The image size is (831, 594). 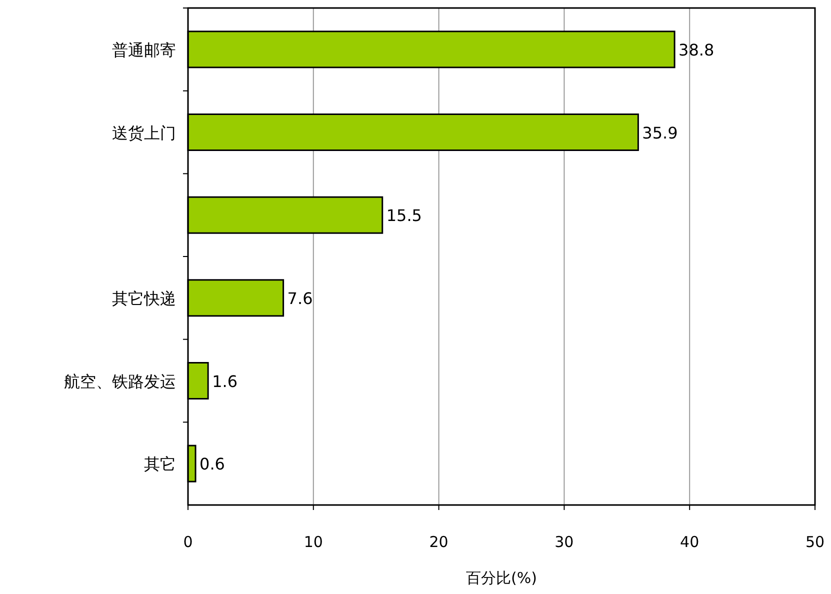 What do you see at coordinates (212, 464) in the screenshot?
I see `data-label: 0.6` at bounding box center [212, 464].